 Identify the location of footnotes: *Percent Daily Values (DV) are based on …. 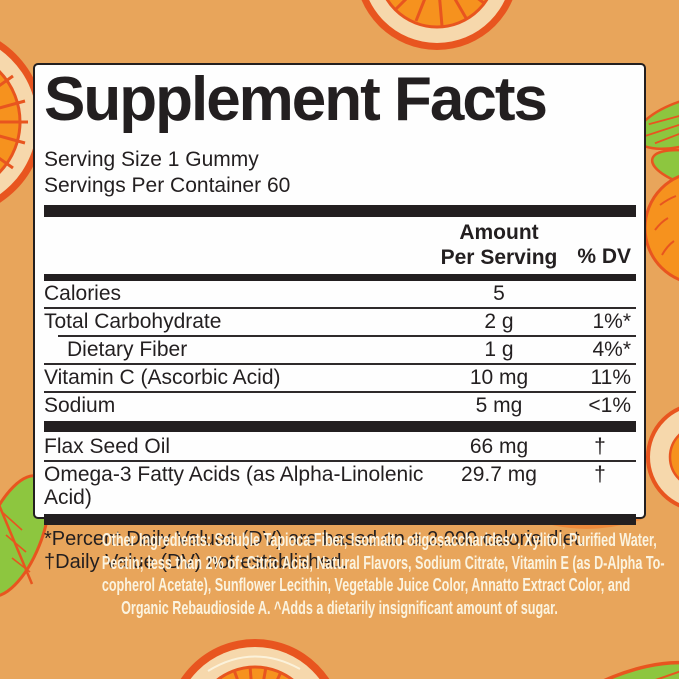
(340, 551).